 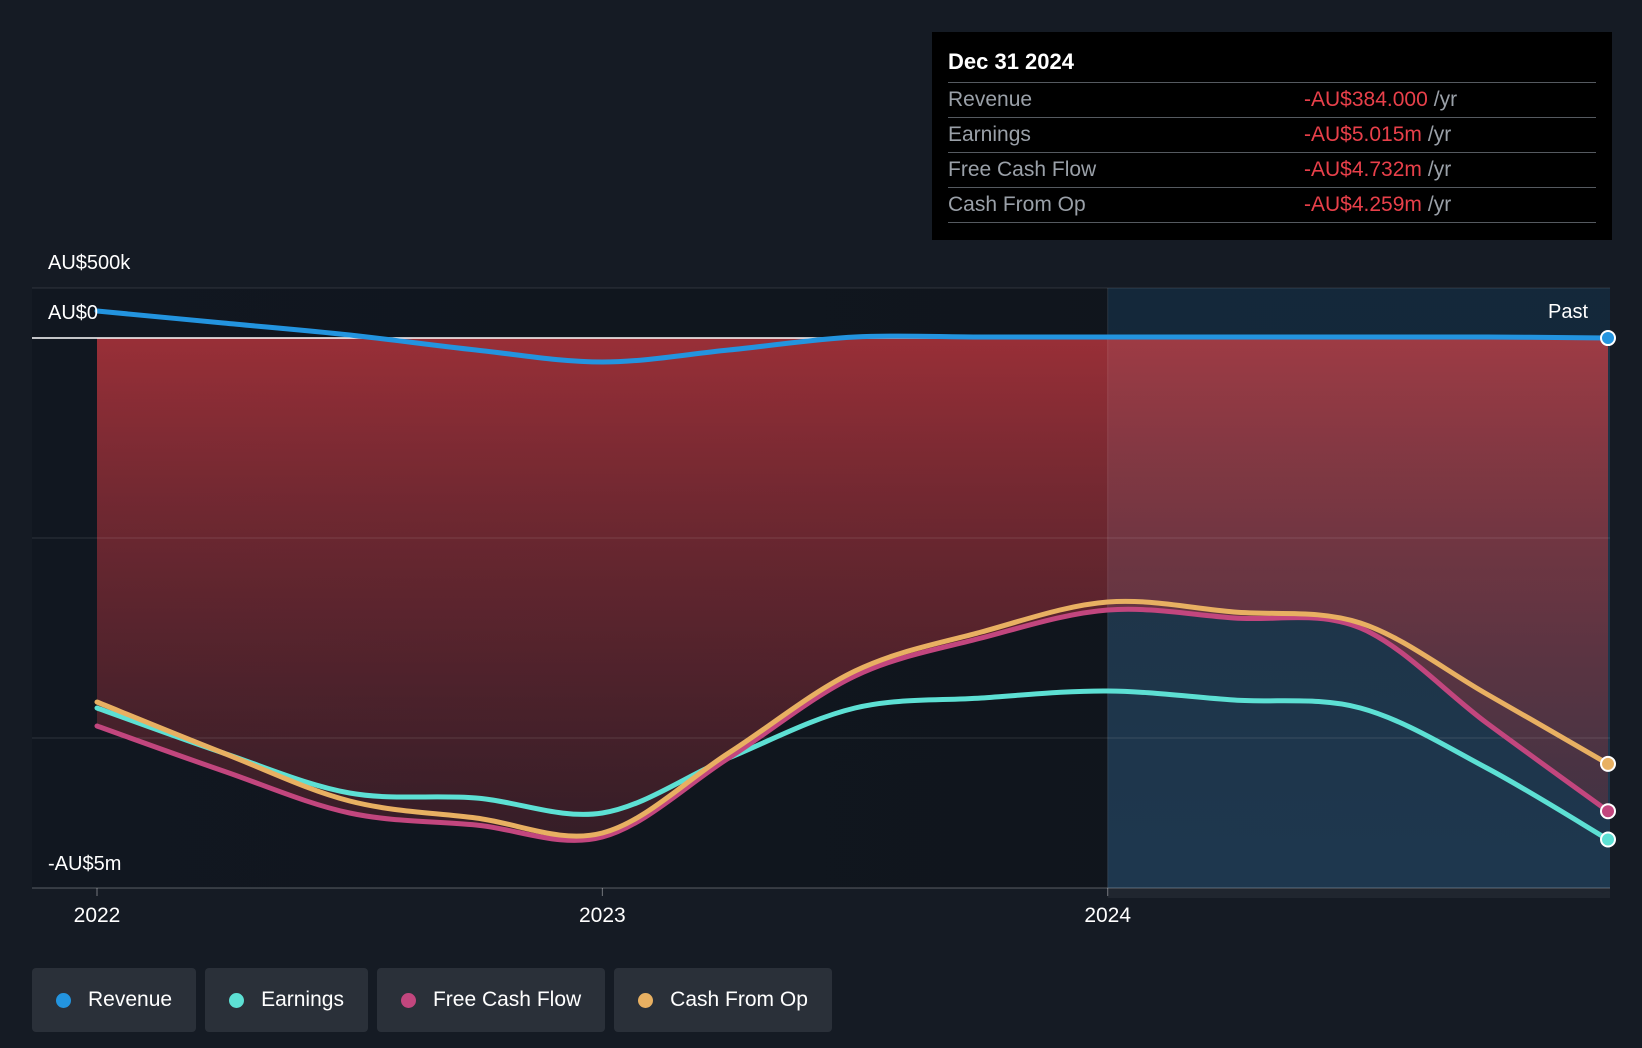 What do you see at coordinates (1107, 915) in the screenshot?
I see `x-tick-label: 2024` at bounding box center [1107, 915].